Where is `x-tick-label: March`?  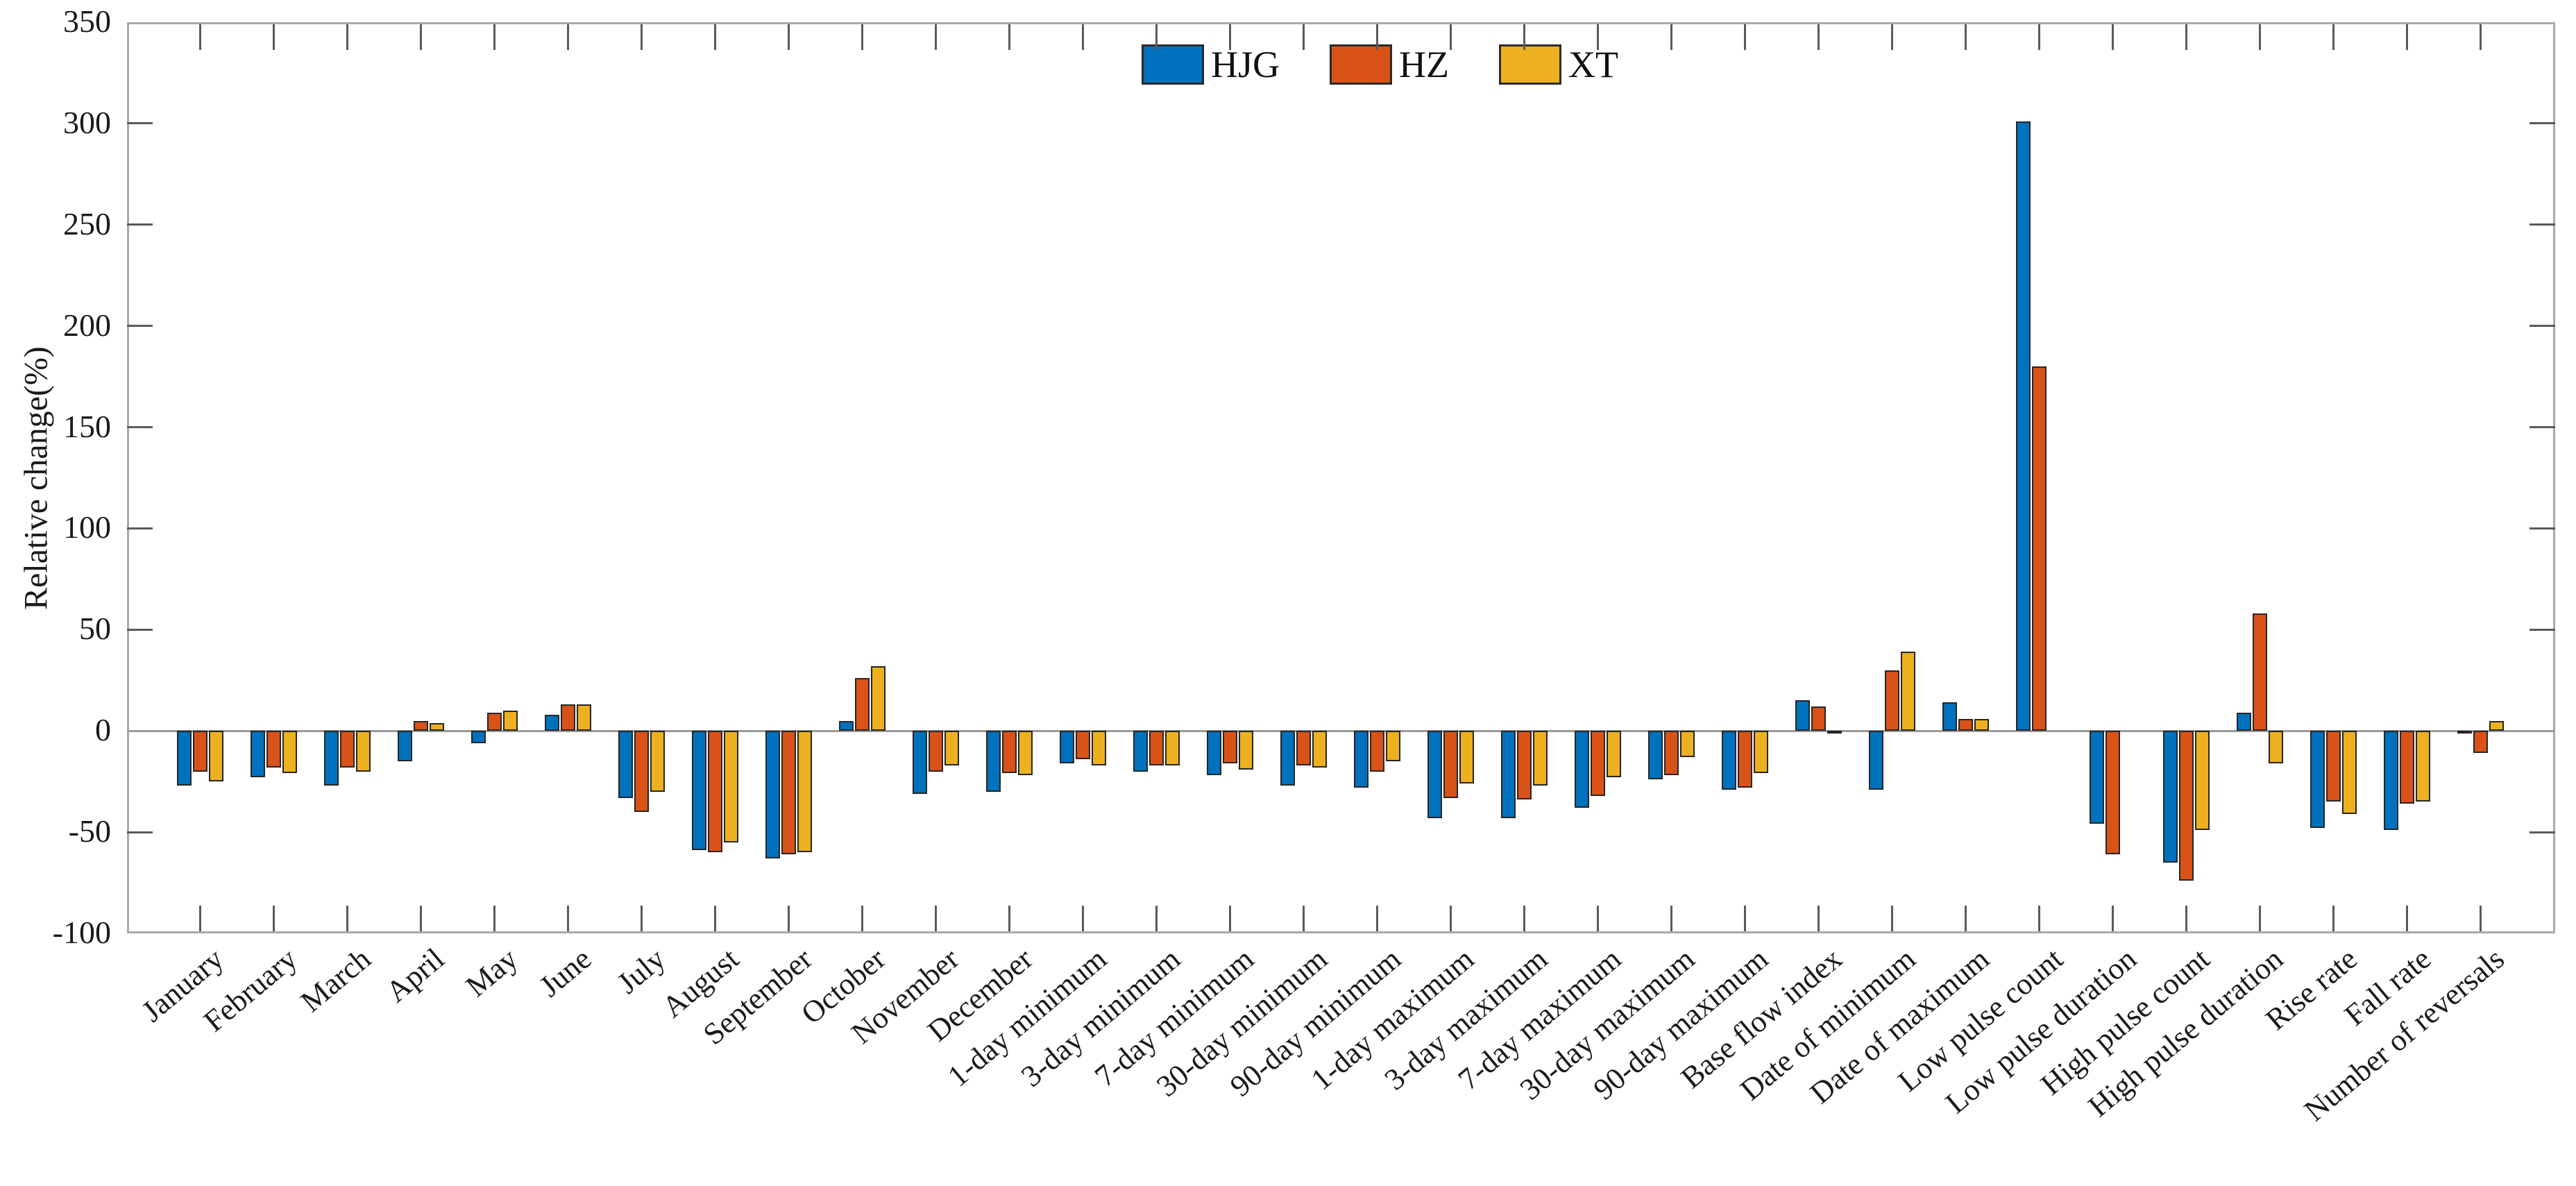 x-tick-label: March is located at coordinates (336, 980).